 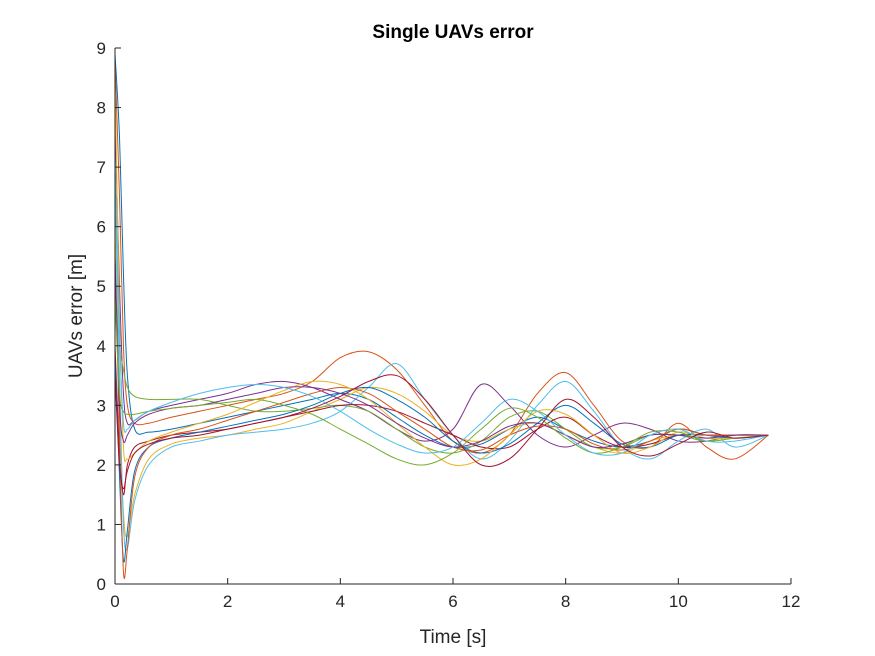 I want to click on x-tick-label: 2, so click(x=227, y=601).